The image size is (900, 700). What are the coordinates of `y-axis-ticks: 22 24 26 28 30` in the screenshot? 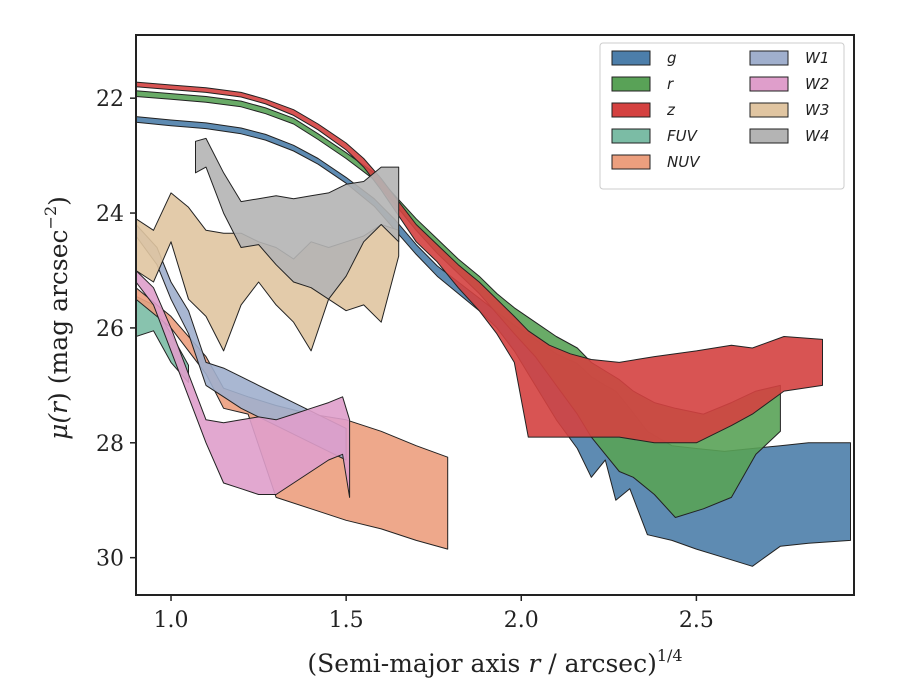 It's located at (116, 329).